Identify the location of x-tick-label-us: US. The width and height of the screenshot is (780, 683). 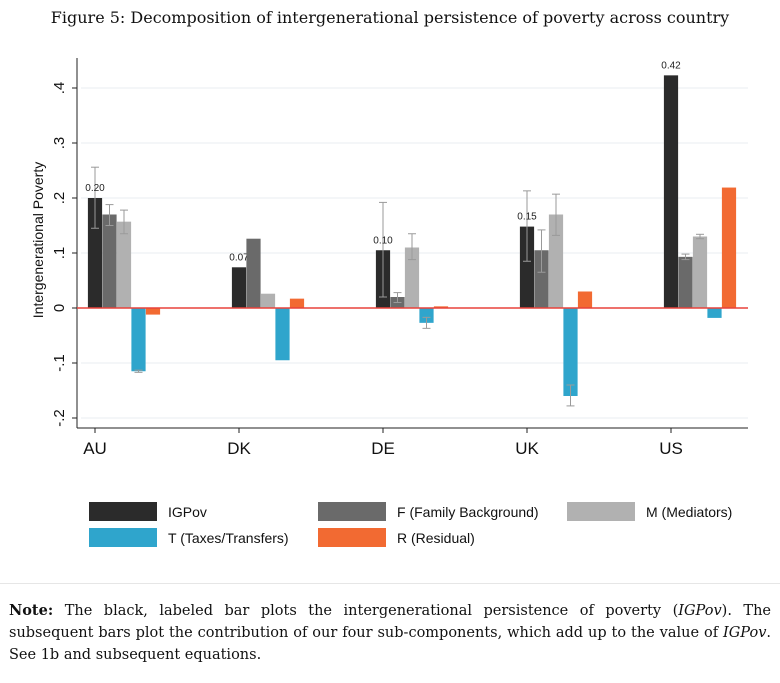
(671, 448).